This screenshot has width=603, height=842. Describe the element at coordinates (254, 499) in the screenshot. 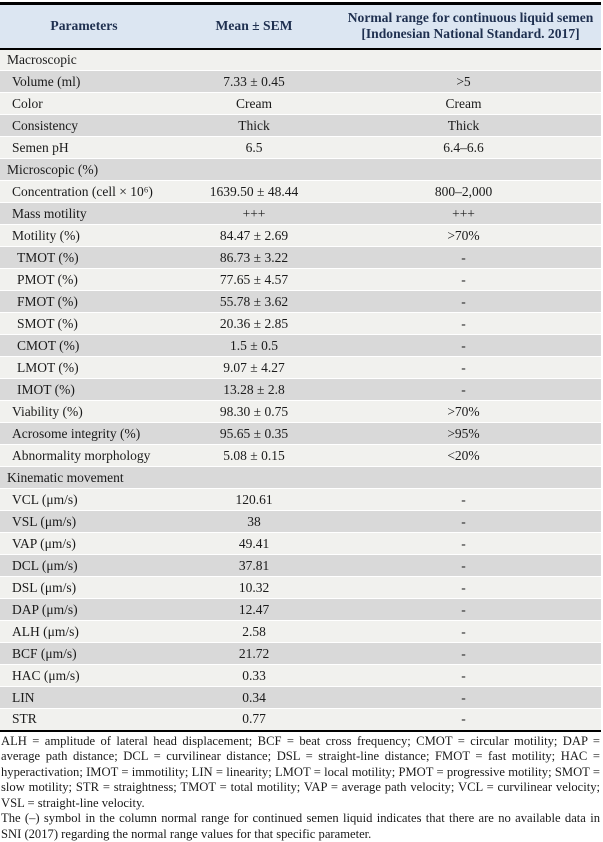

I see `mean-sem-value: 120.61` at that location.